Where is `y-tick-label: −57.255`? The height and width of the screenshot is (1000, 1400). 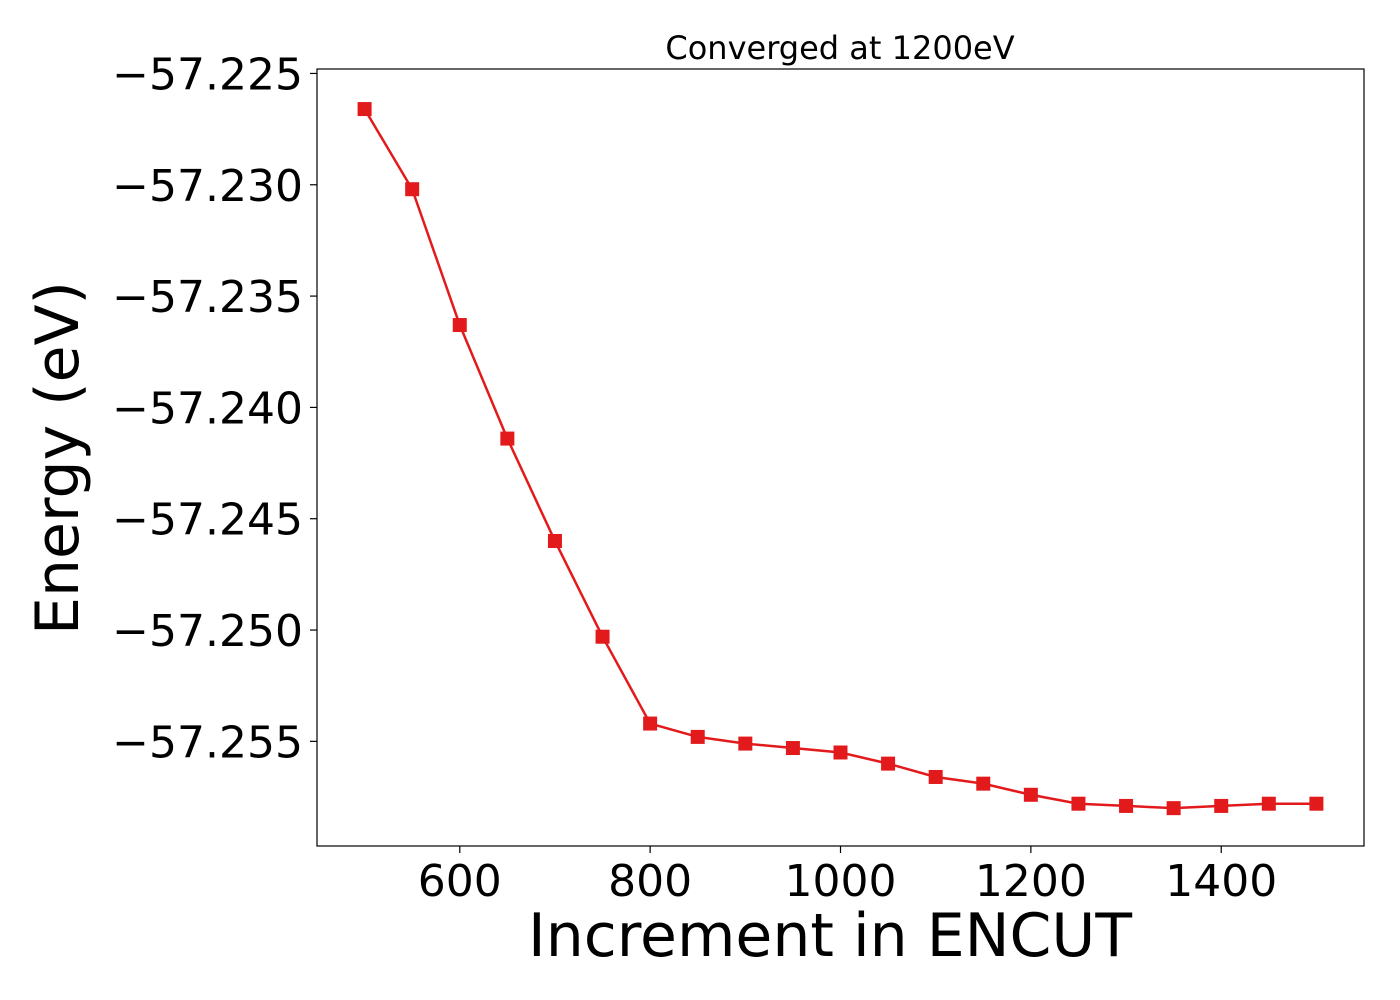
y-tick-label: −57.255 is located at coordinates (207, 742).